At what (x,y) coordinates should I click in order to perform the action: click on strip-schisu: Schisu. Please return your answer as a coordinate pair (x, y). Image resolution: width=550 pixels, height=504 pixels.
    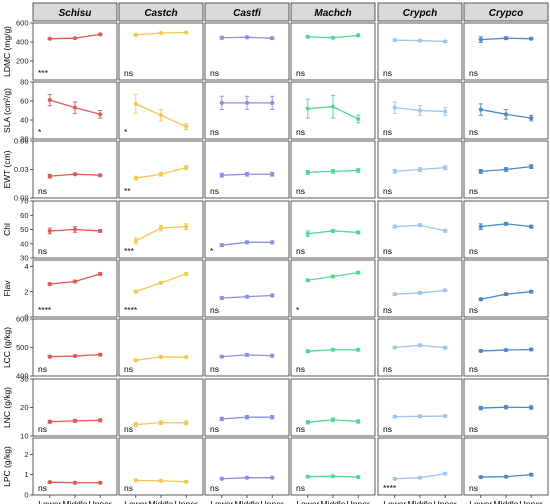
    Looking at the image, I should click on (75, 12).